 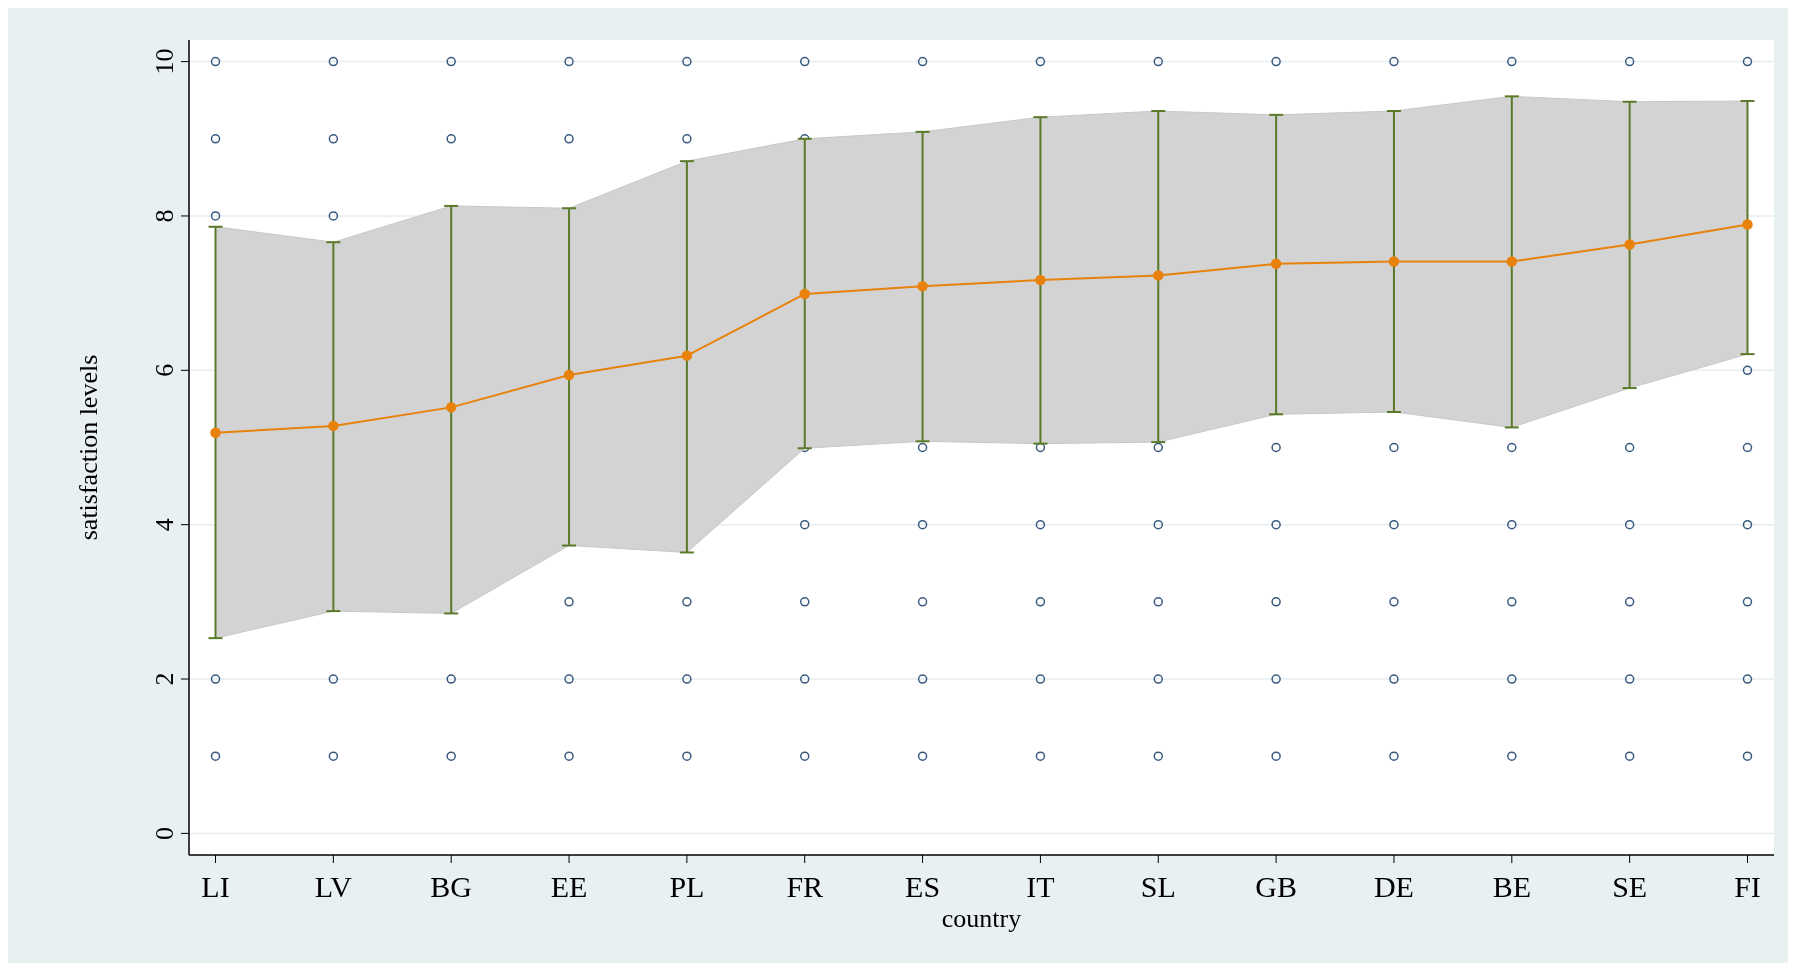 I want to click on x-tick-label: BG, so click(x=451, y=886).